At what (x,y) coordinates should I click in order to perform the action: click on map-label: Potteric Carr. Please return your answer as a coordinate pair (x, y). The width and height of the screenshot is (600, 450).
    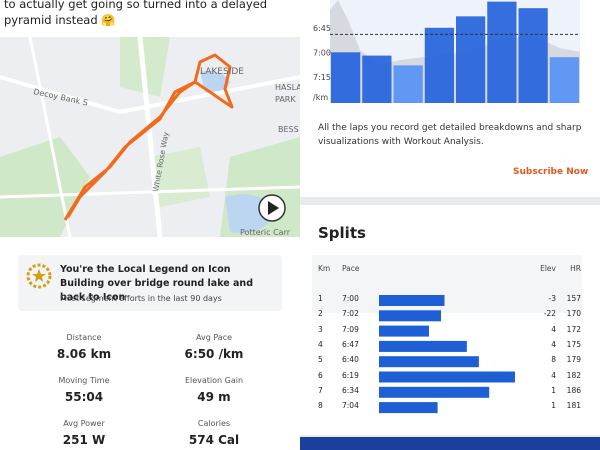
    Looking at the image, I should click on (265, 232).